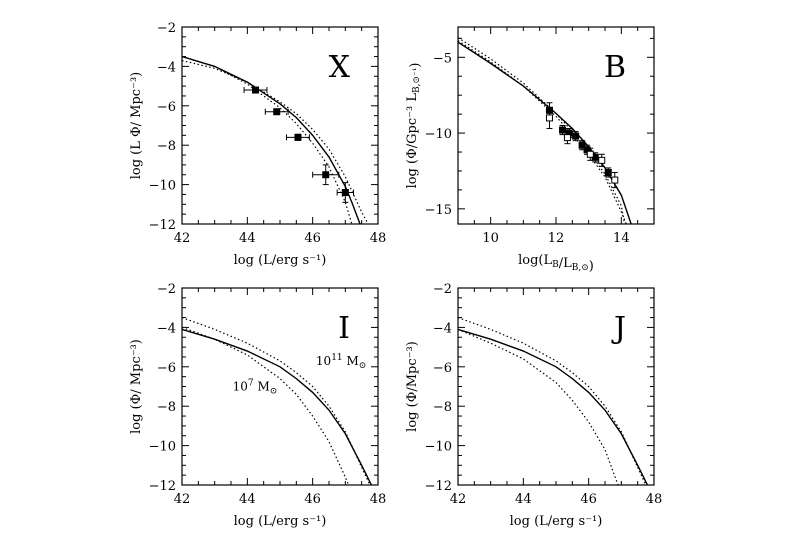 The image size is (800, 533). What do you see at coordinates (615, 67) in the screenshot?
I see `panel-label: B` at bounding box center [615, 67].